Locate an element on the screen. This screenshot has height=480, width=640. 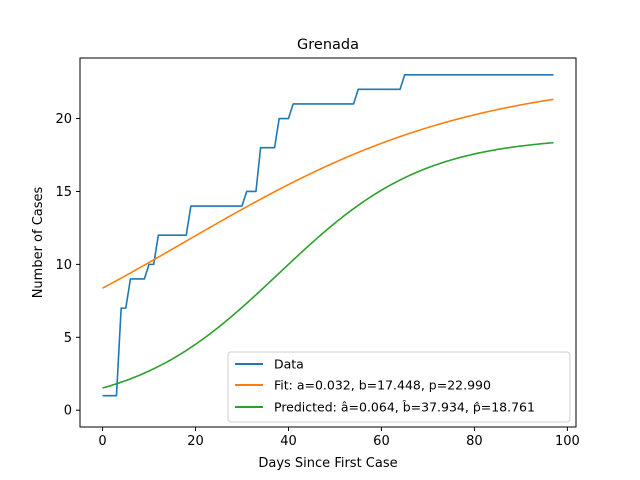
y-tick-label: 0 is located at coordinates (68, 411).